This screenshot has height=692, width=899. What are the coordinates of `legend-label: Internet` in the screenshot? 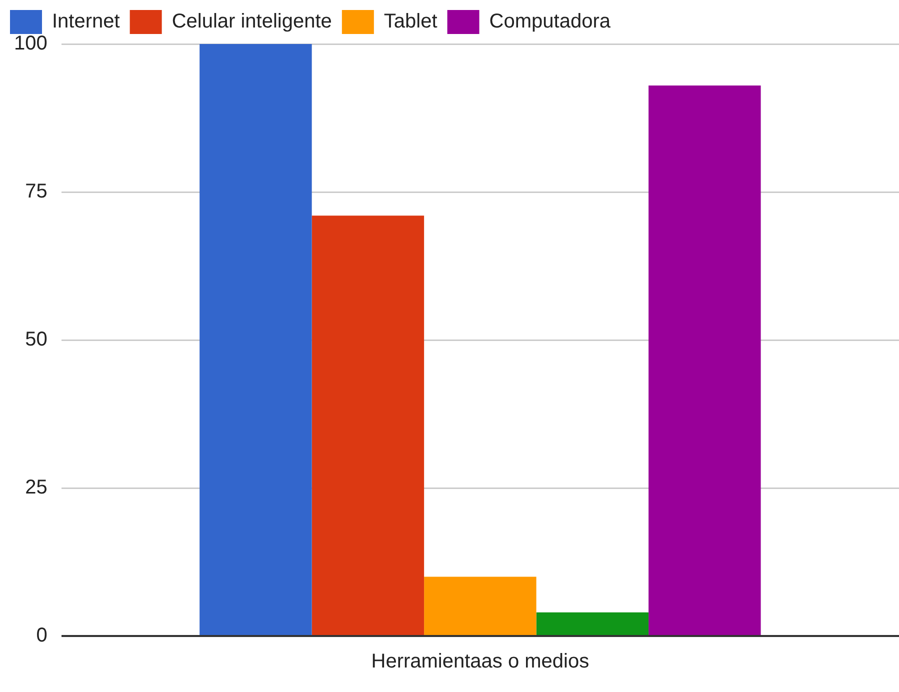 It's located at (86, 21).